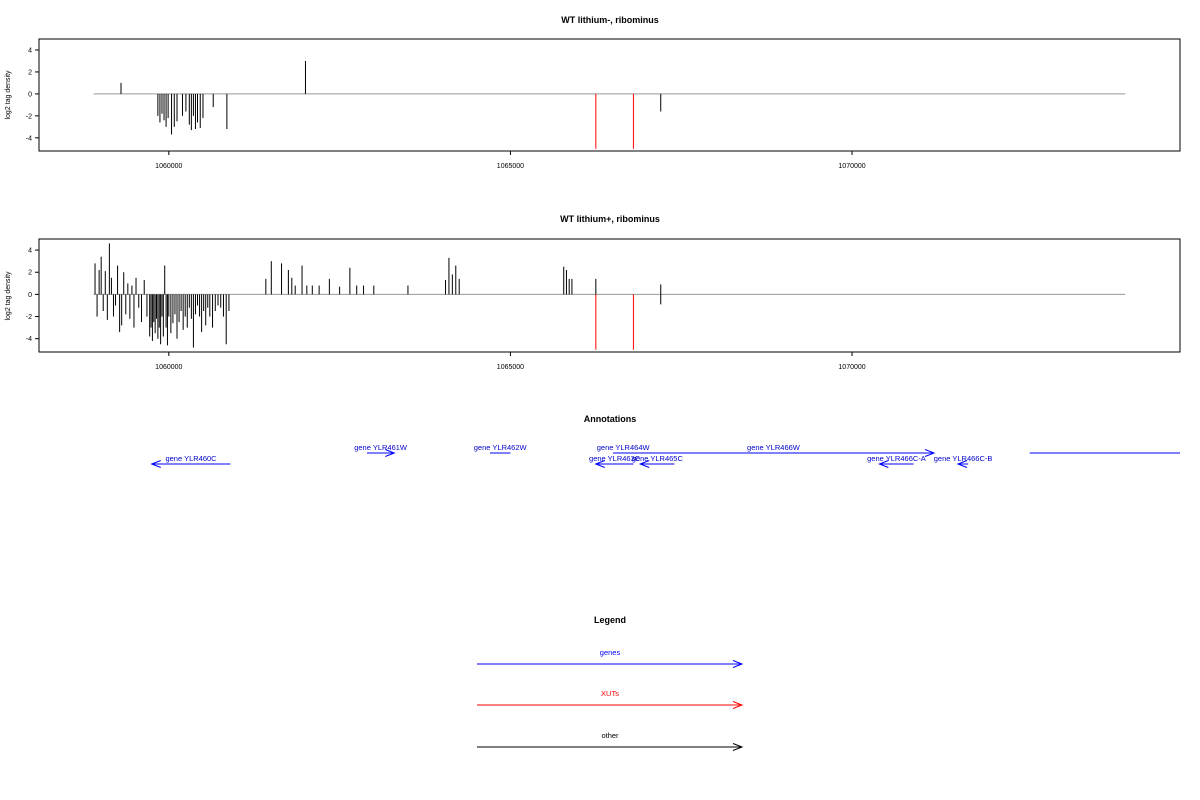 This screenshot has width=1200, height=800. I want to click on legend-label: XUTs, so click(610, 693).